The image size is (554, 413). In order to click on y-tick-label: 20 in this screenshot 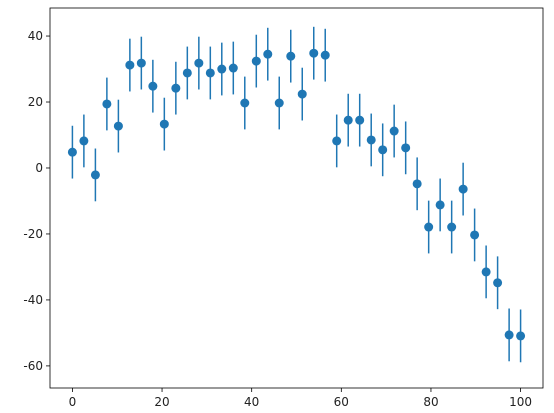, I will do `click(35, 102)`.